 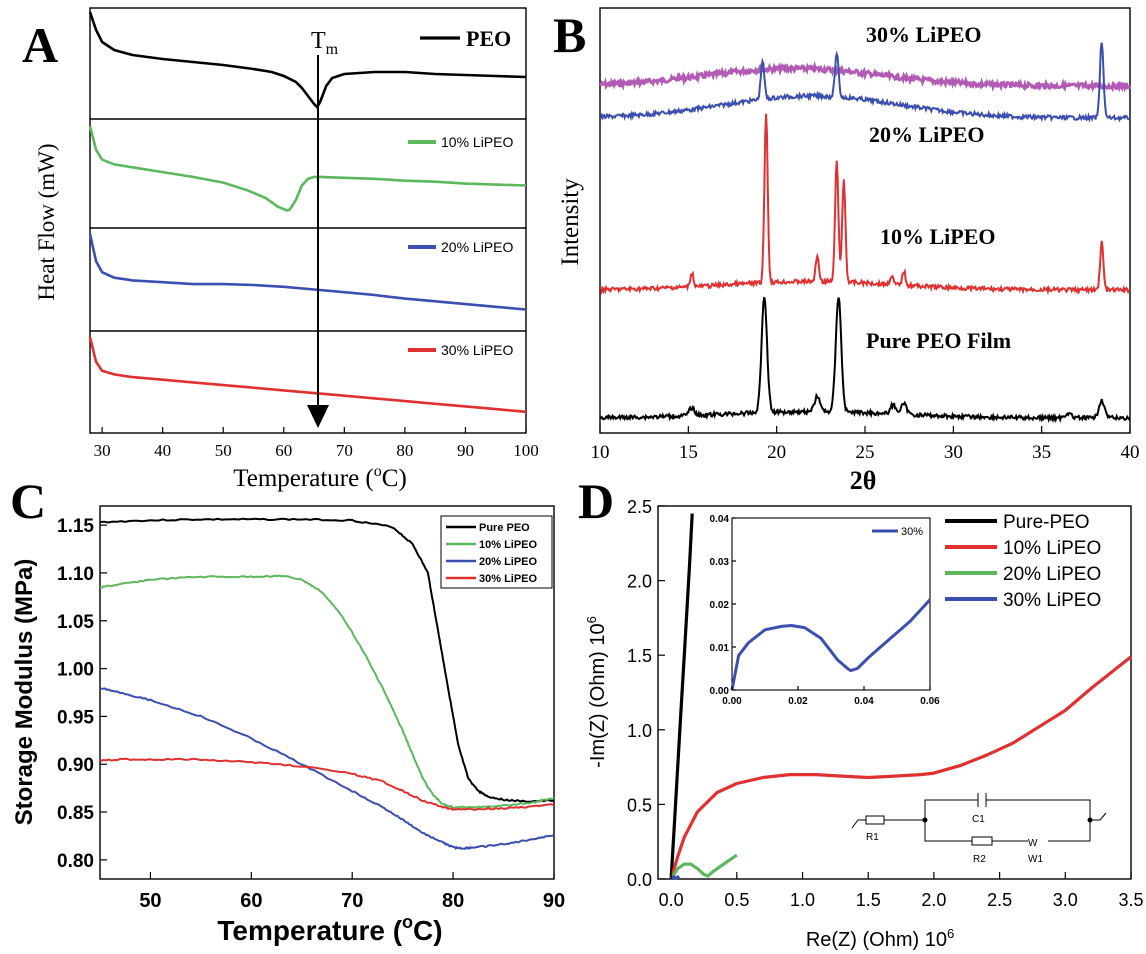 What do you see at coordinates (223, 450) in the screenshot?
I see `panel-a-xtick-label: 50` at bounding box center [223, 450].